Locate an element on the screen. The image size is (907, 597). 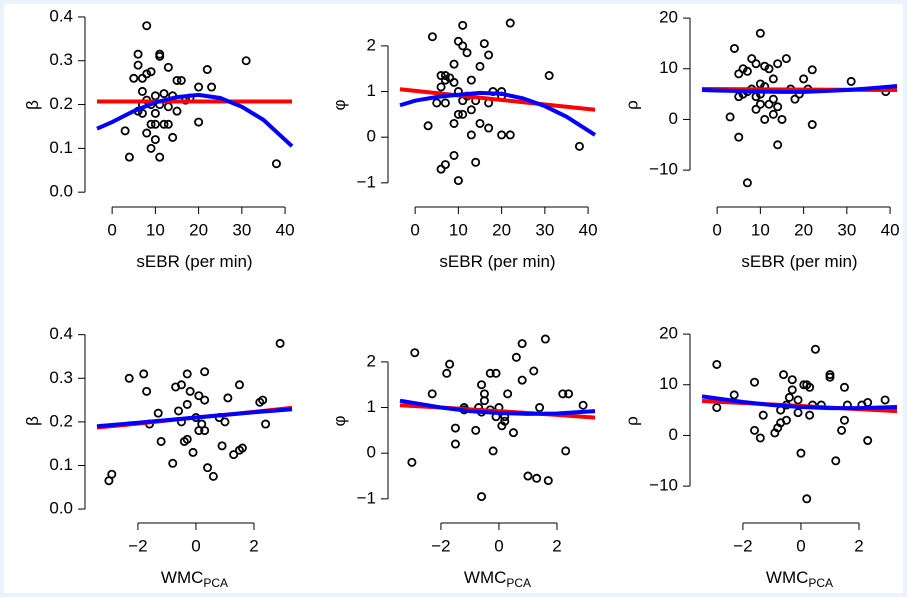
panel: 0 10 20 30 40 −1 0 1 2 sEBR (per min) φ is located at coordinates (464, 144).